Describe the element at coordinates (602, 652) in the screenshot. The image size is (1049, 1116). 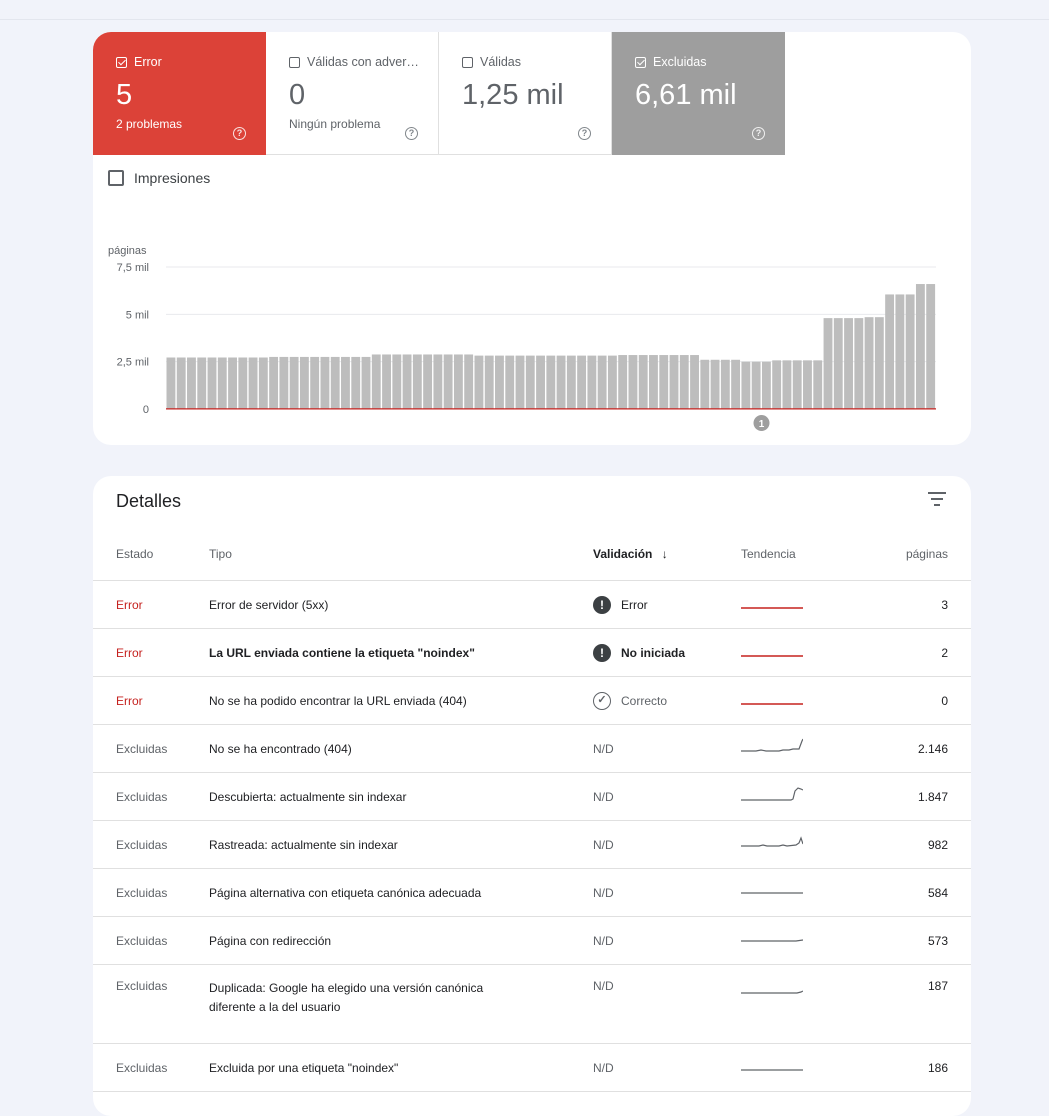
I see `alert-icon: !` at that location.